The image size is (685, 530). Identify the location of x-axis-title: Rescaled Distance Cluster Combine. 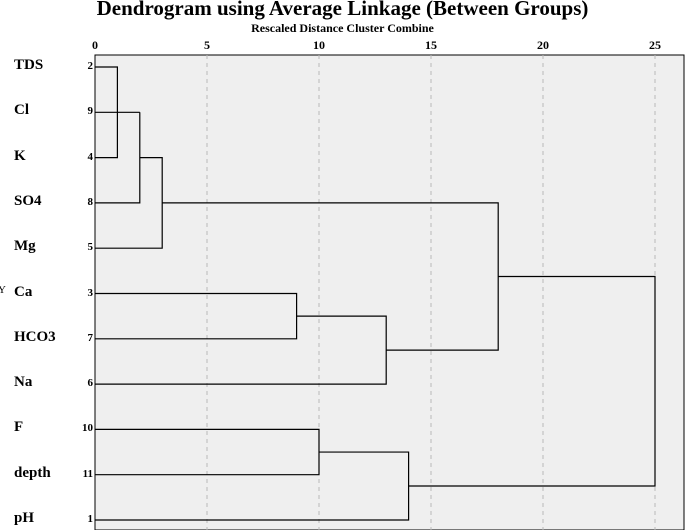
(342, 28).